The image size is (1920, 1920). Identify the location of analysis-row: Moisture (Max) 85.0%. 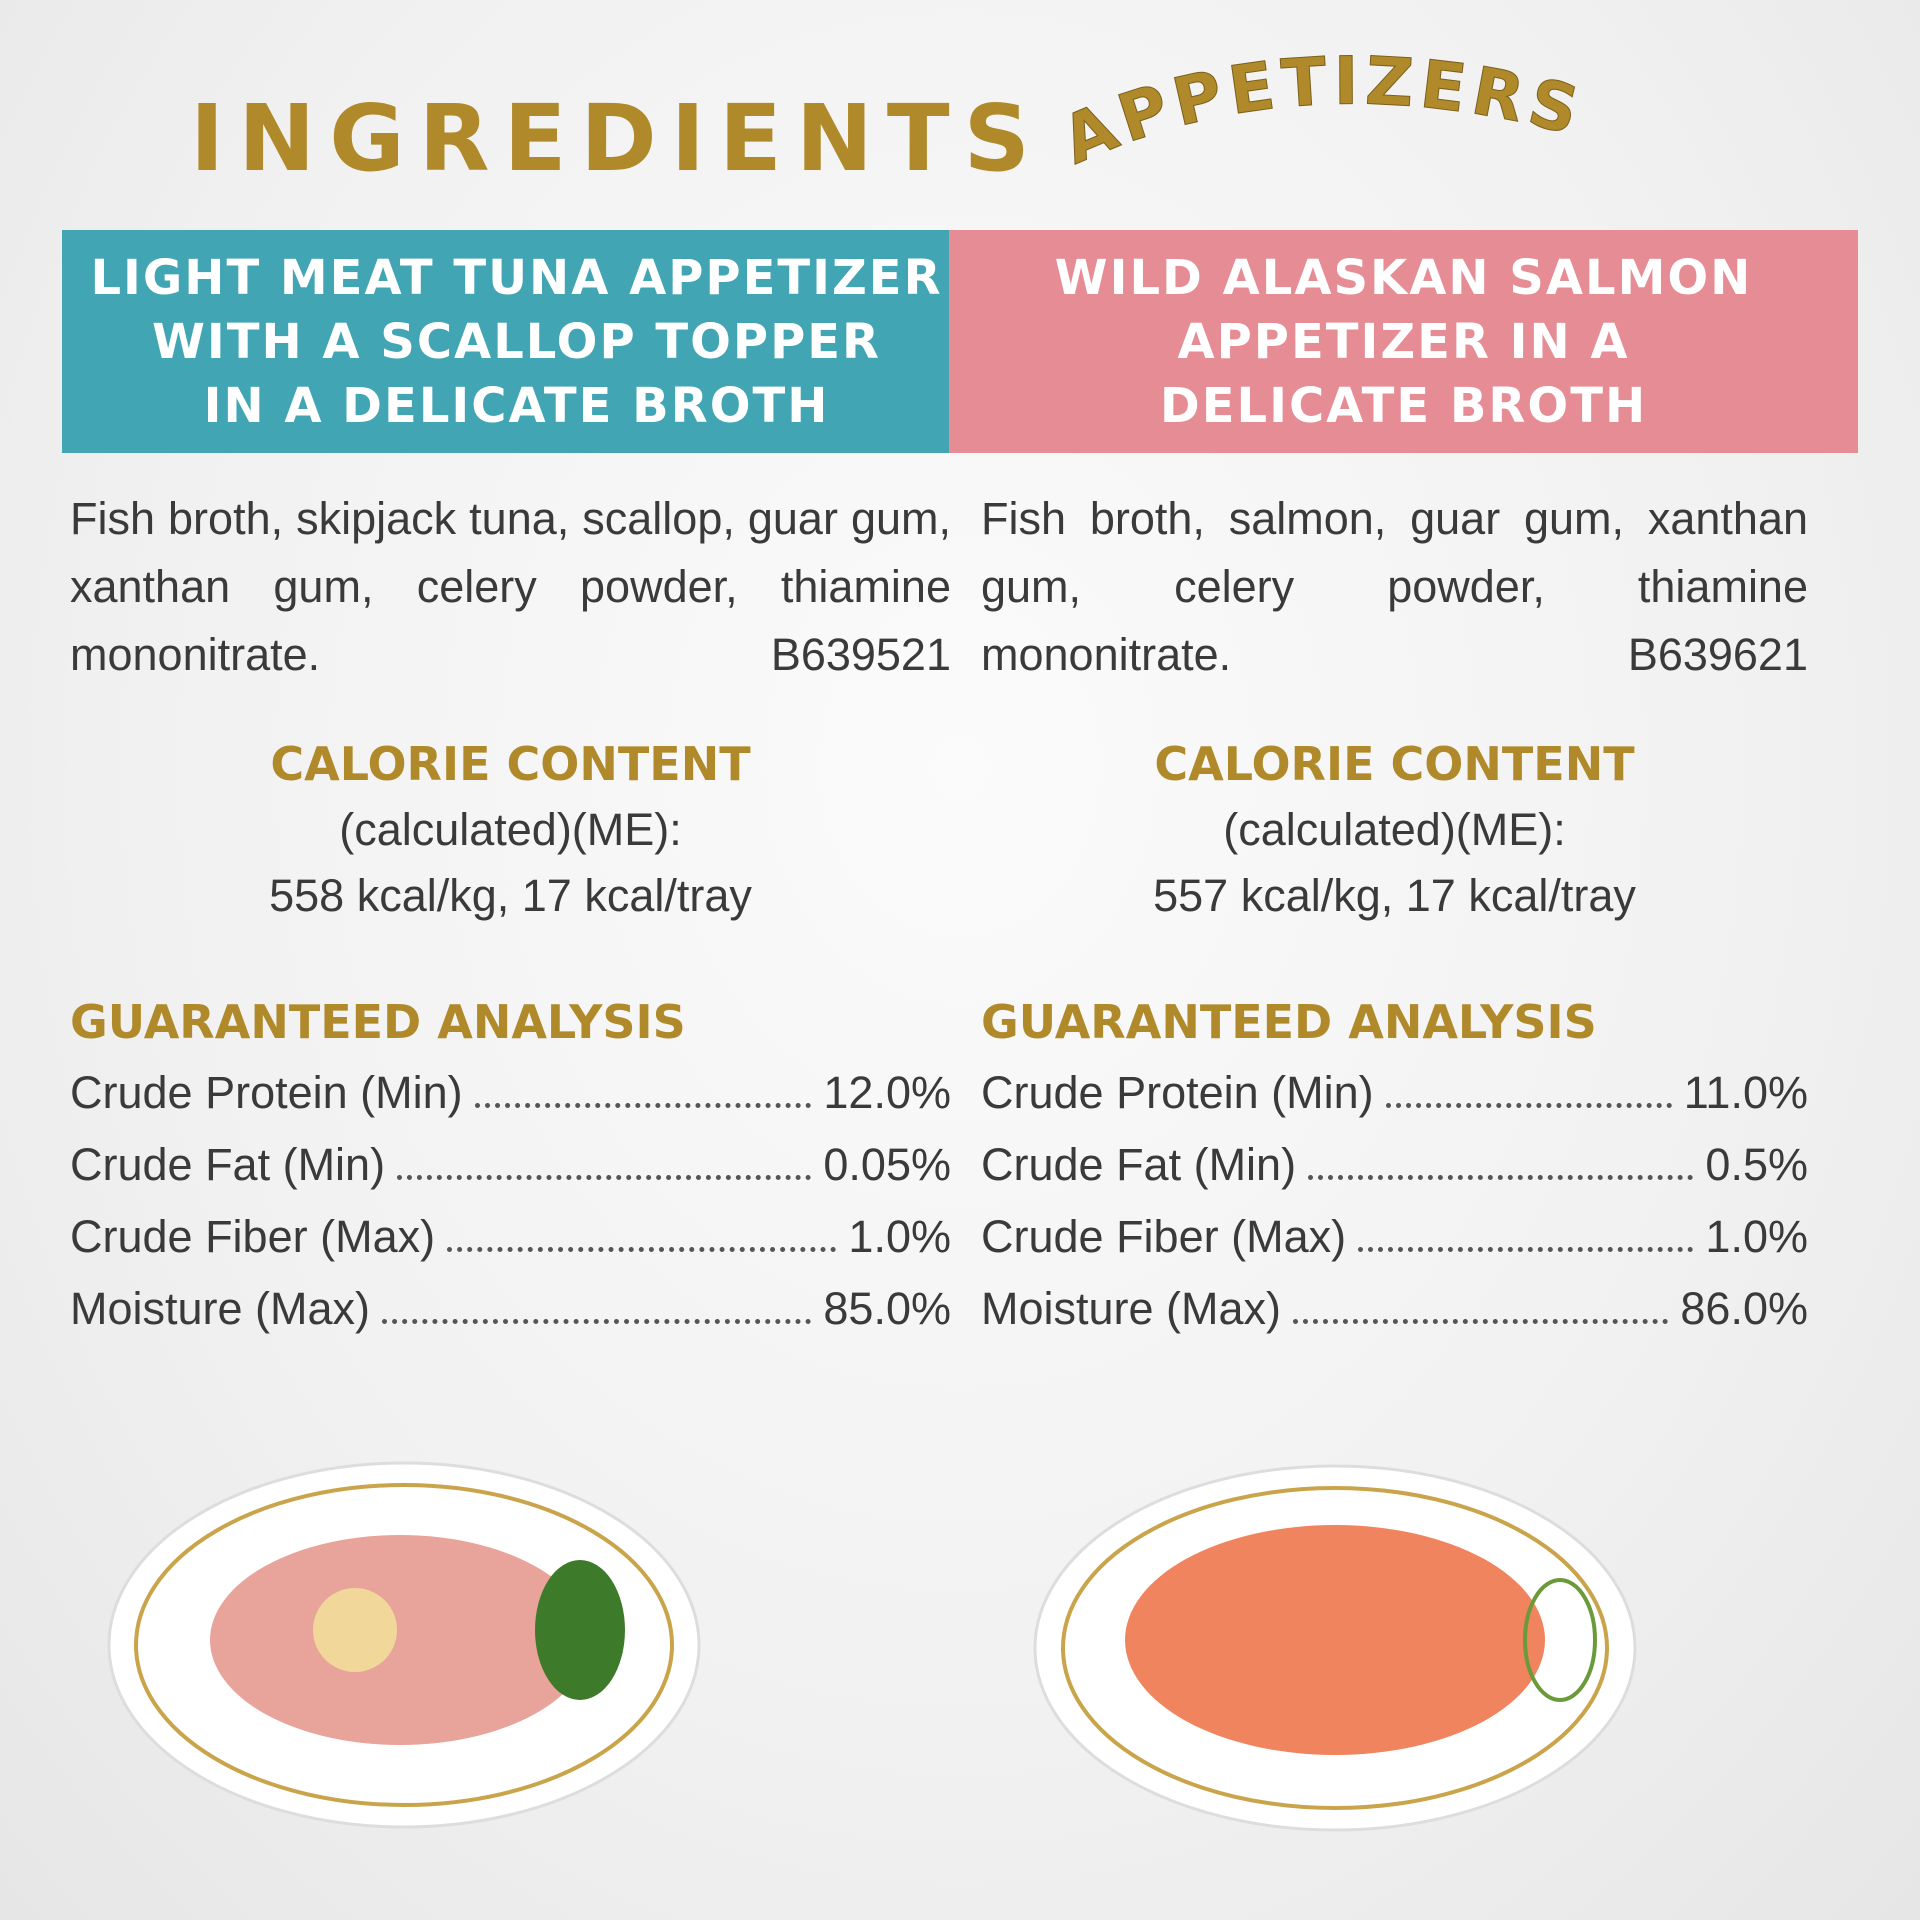
(510, 1309).